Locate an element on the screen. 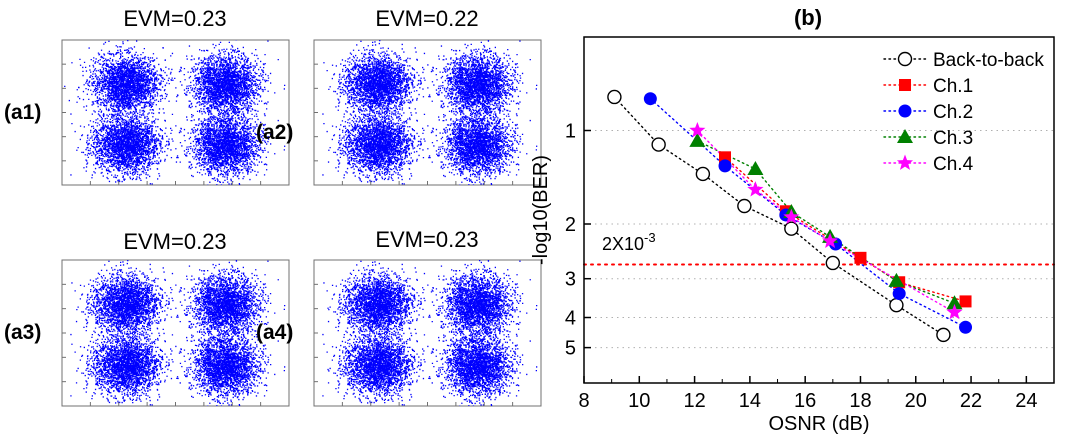  x-tick-label: 12 is located at coordinates (694, 401).